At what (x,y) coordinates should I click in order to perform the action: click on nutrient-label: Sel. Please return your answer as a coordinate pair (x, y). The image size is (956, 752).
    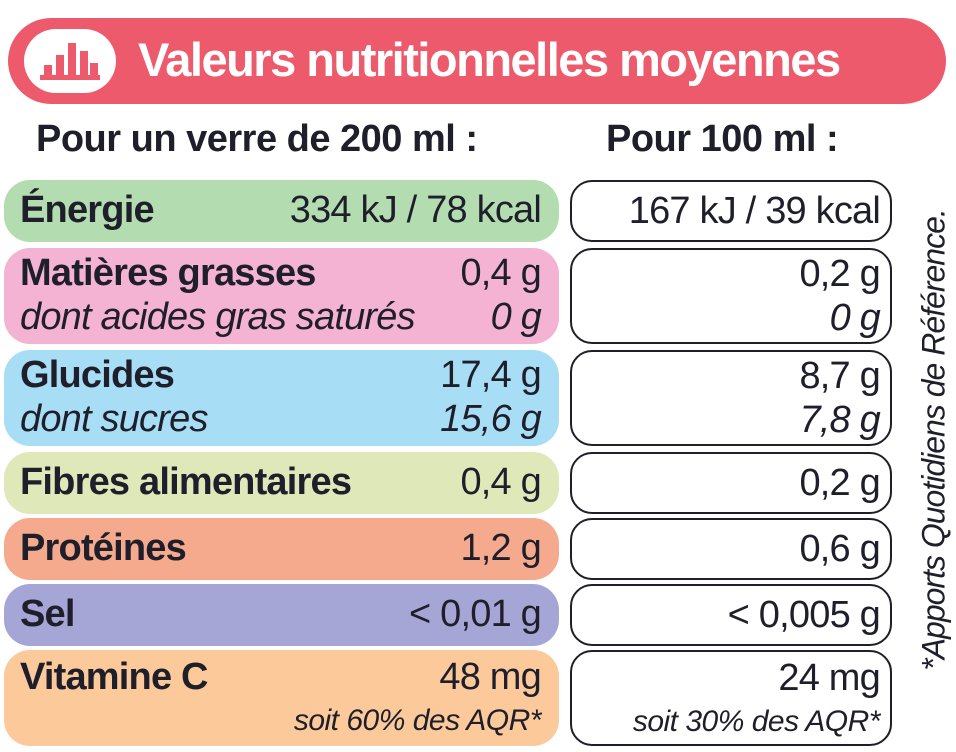
    Looking at the image, I should click on (47, 614).